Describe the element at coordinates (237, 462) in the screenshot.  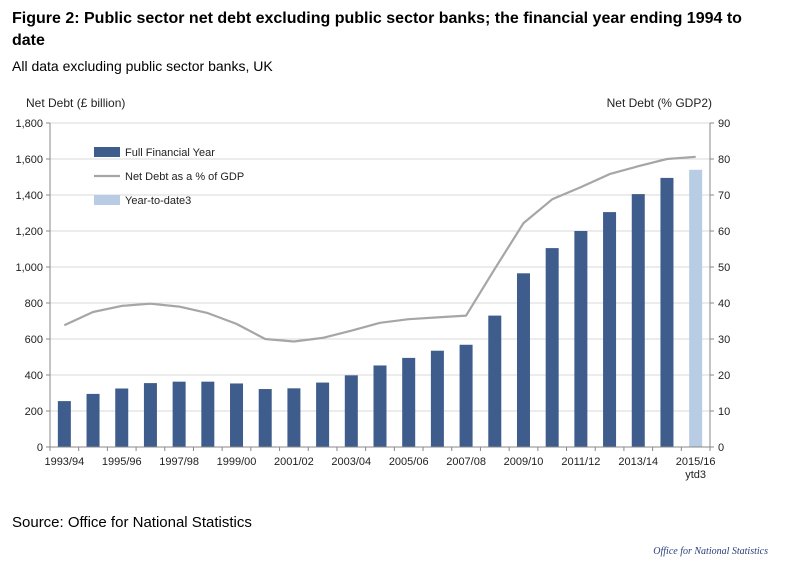
I see `x-tick-label: 1999/00` at that location.